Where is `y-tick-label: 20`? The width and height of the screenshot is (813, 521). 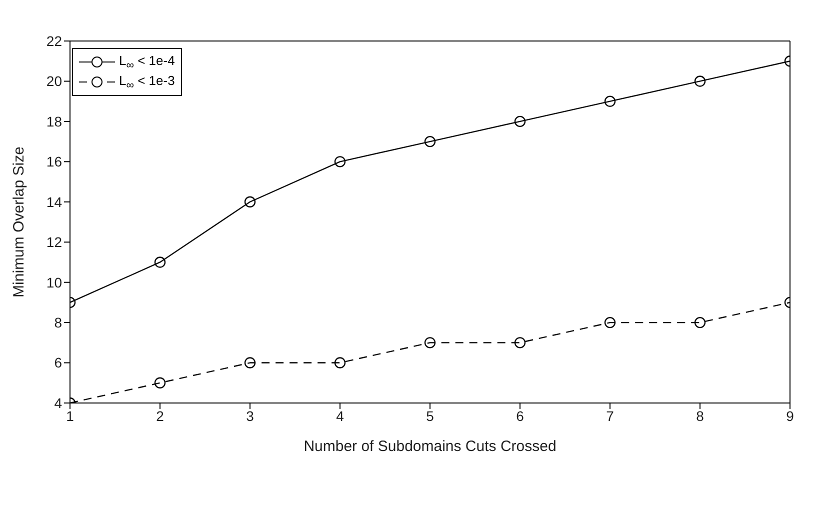 y-tick-label: 20 is located at coordinates (54, 81).